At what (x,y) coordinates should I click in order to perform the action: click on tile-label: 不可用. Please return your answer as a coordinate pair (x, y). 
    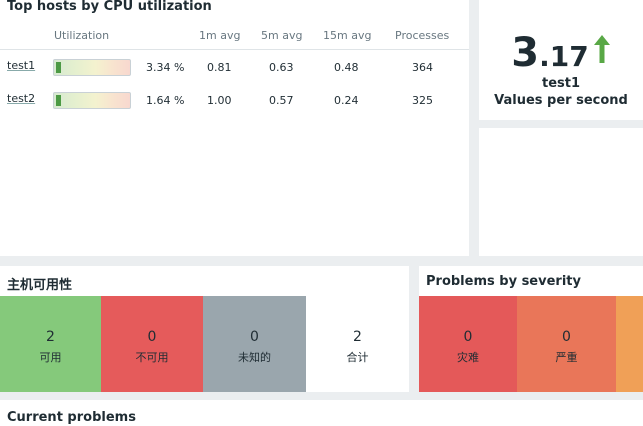
    Looking at the image, I should click on (152, 357).